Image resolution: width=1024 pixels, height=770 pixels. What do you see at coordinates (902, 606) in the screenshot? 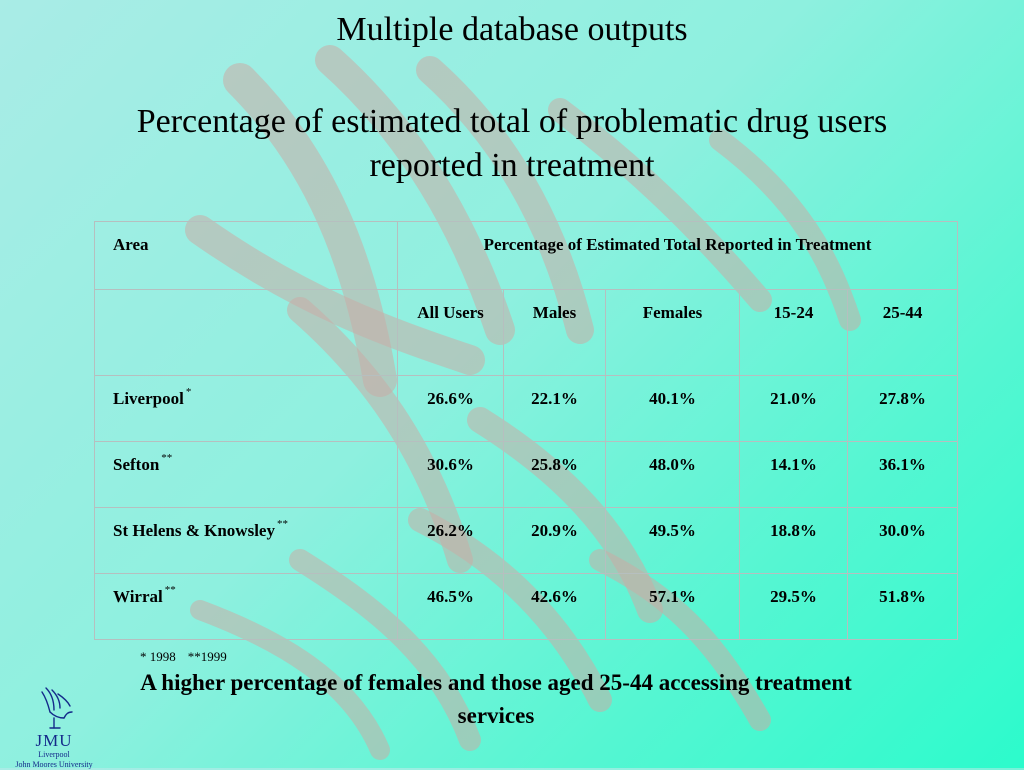
I see `value-cell: 51.8%` at bounding box center [902, 606].